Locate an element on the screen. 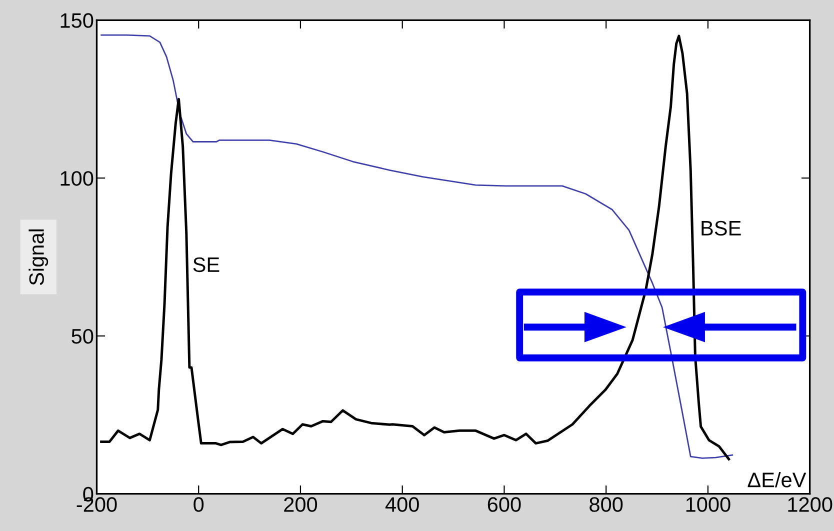 This screenshot has width=834, height=531. y-tick-label: 50 is located at coordinates (83, 336).